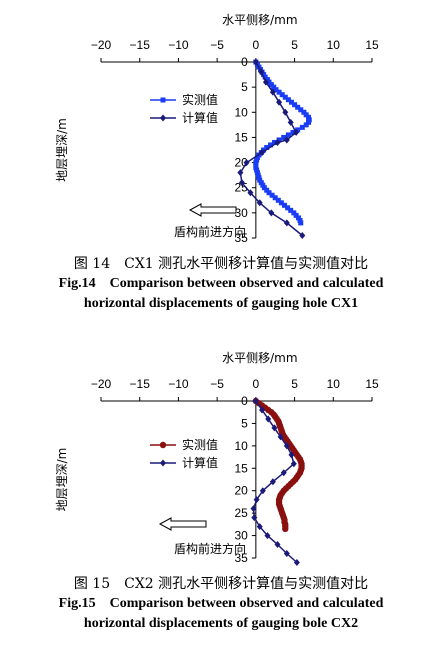 The height and width of the screenshot is (657, 442). Describe the element at coordinates (221, 584) in the screenshot. I see `caption-cn: 图 15 CX2 测孔水平侧移计算值与实测值对比` at that location.